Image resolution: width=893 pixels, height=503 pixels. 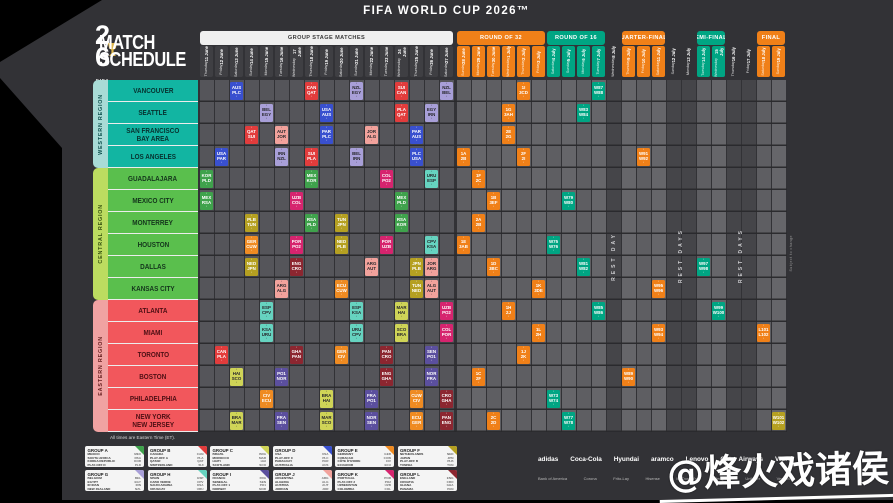 What do you see at coordinates (628, 378) in the screenshot?
I see `match-cell-text: W90` at bounding box center [628, 378].